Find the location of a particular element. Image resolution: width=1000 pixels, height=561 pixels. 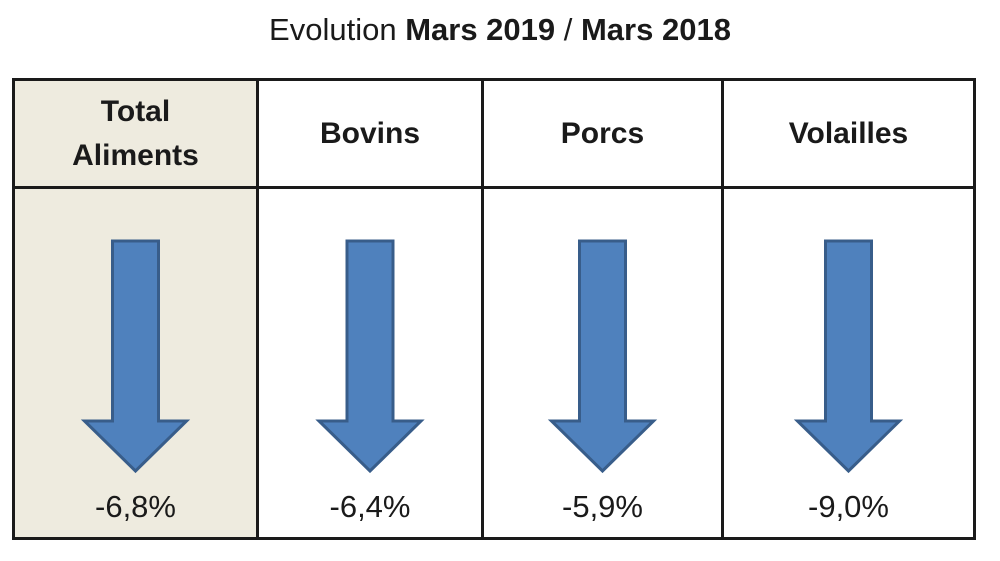

value-label-total-aliments: -6,8% is located at coordinates (135, 506).